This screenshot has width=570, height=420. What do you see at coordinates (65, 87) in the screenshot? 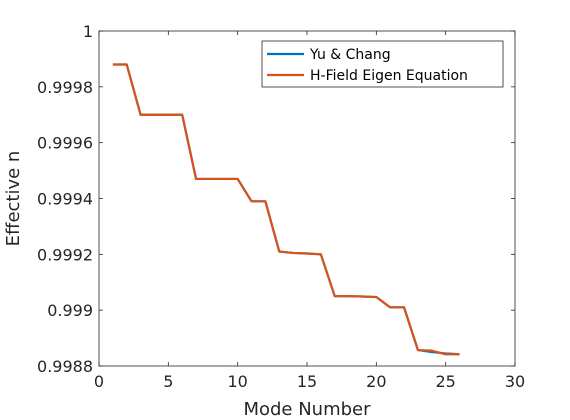
I see `y-tick-label: 0.9998` at bounding box center [65, 87].